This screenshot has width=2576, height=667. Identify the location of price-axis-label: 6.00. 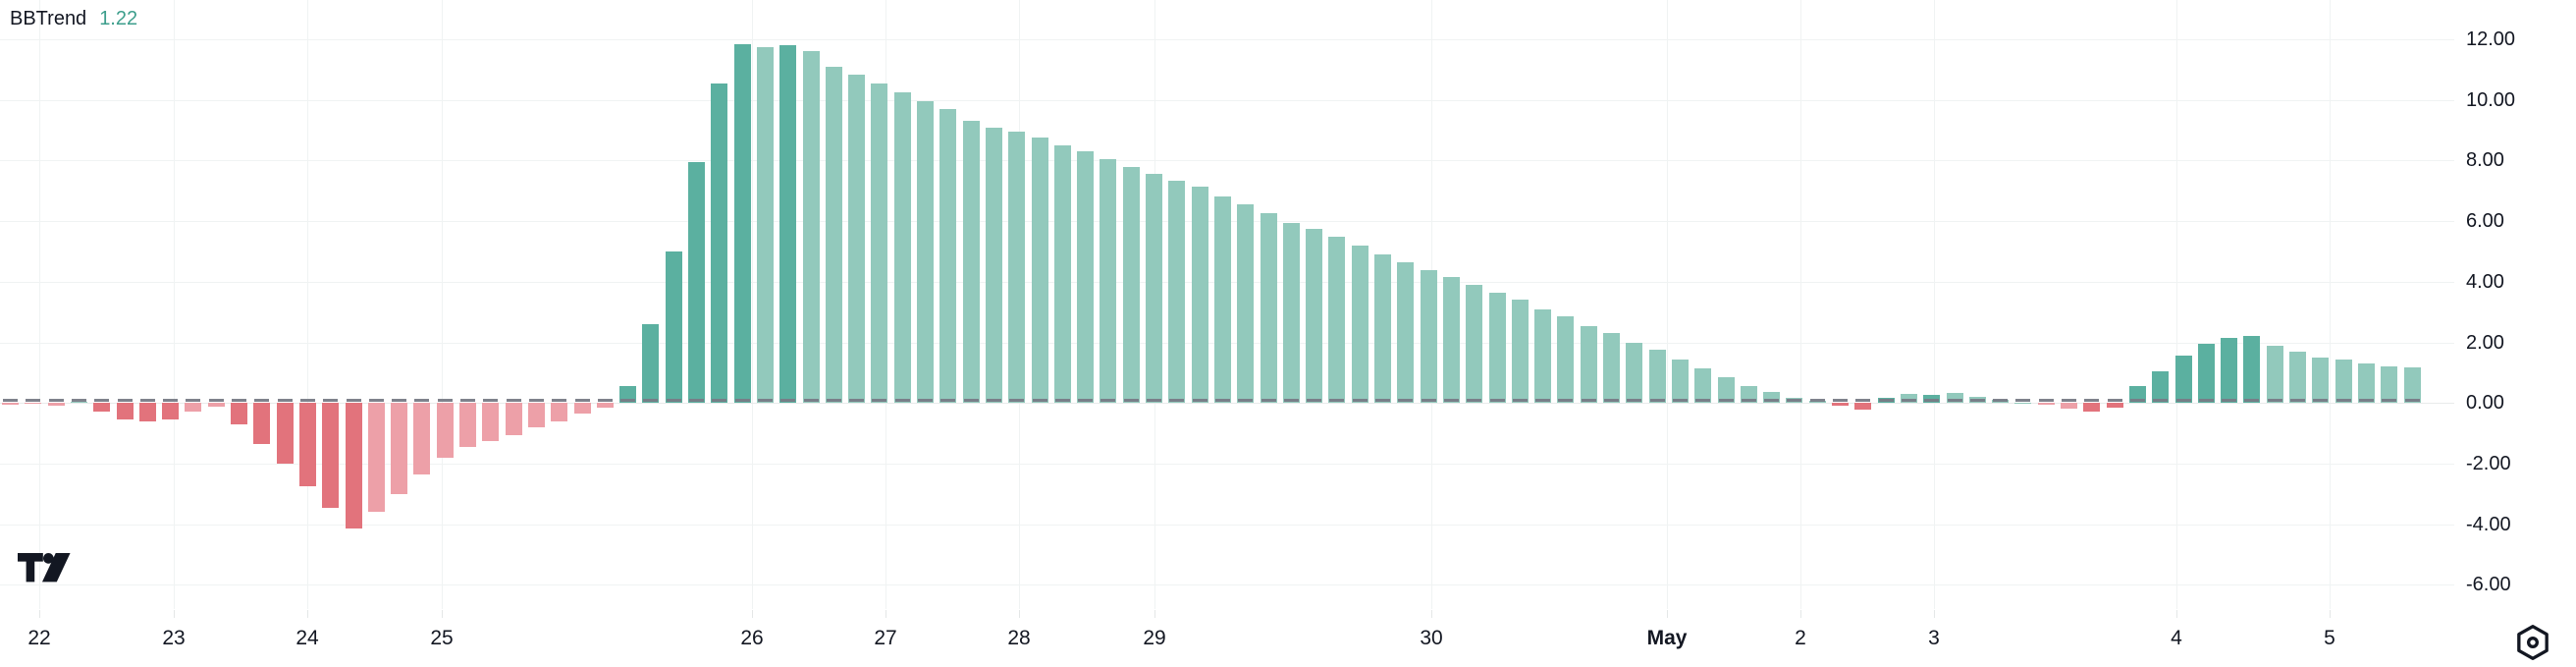
(2485, 221).